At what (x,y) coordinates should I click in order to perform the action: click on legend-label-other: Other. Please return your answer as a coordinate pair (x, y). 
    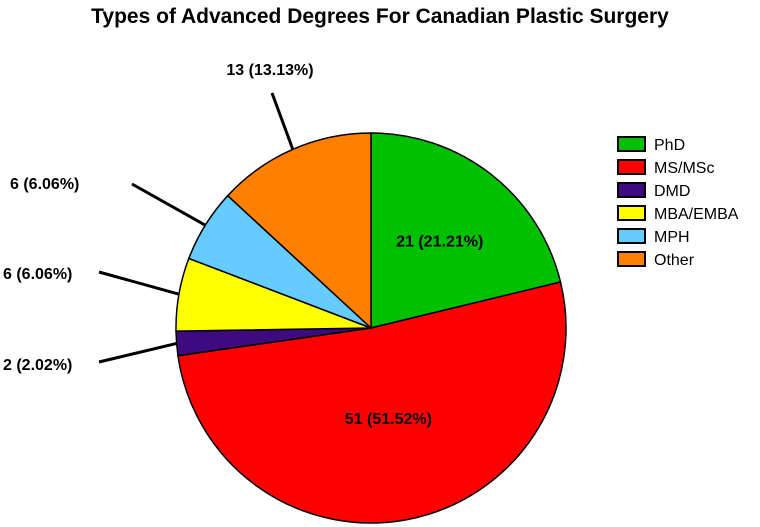
    Looking at the image, I should click on (674, 260).